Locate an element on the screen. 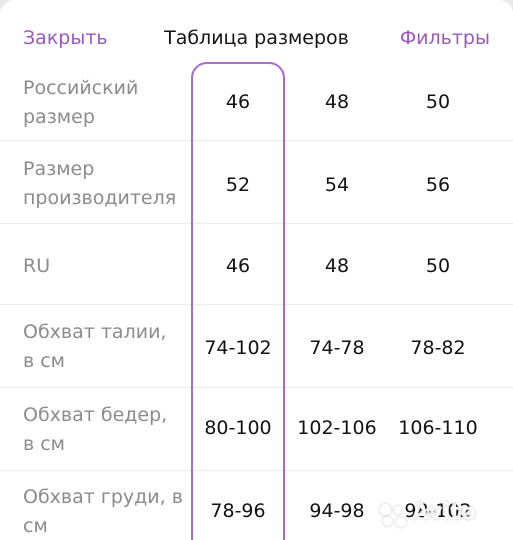  row-label: Обхват груди, в см is located at coordinates (103, 511).